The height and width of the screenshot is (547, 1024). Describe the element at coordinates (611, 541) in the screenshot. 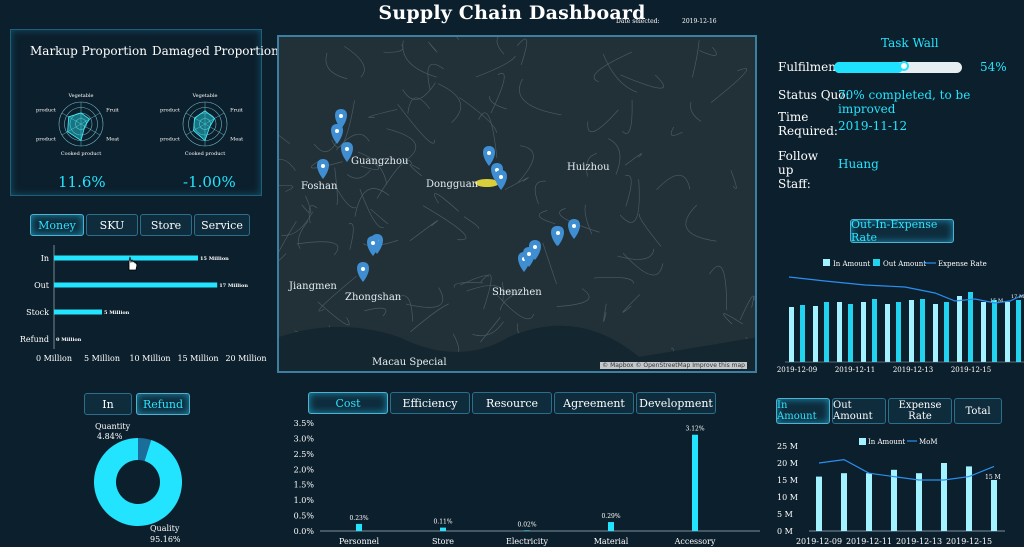

I see `x-tick-label: Material` at that location.